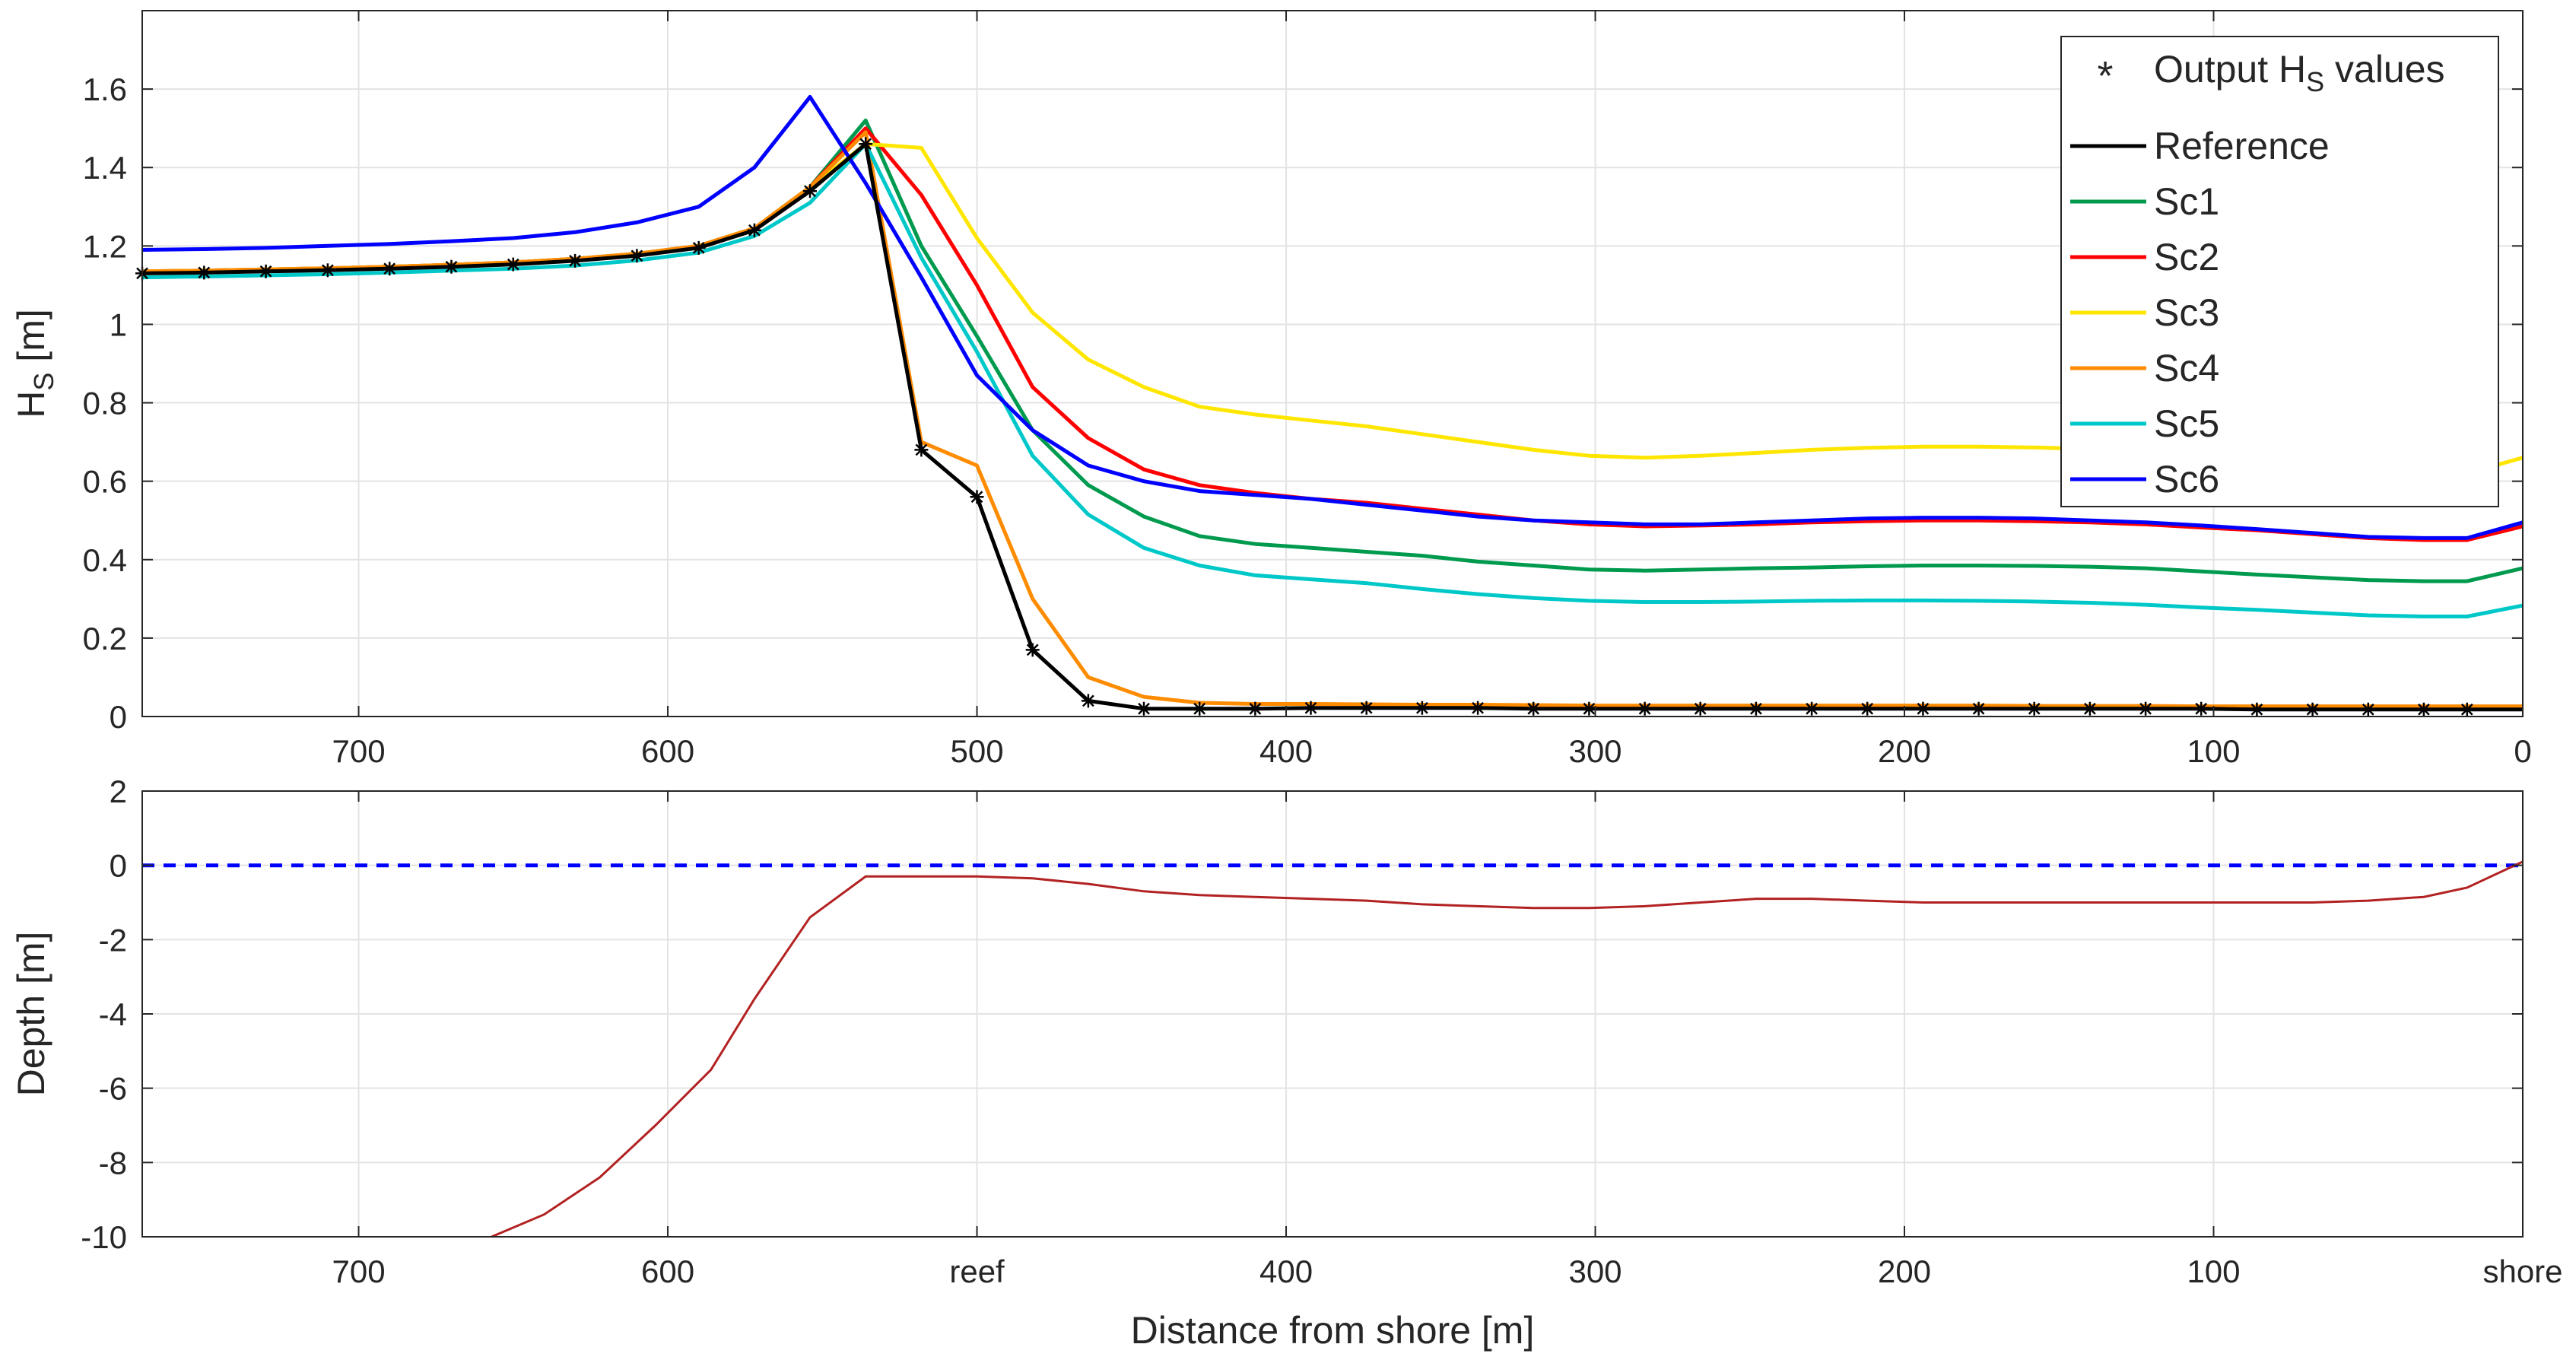  What do you see at coordinates (1595, 751) in the screenshot?
I see `hs-x-tick-label: 300` at bounding box center [1595, 751].